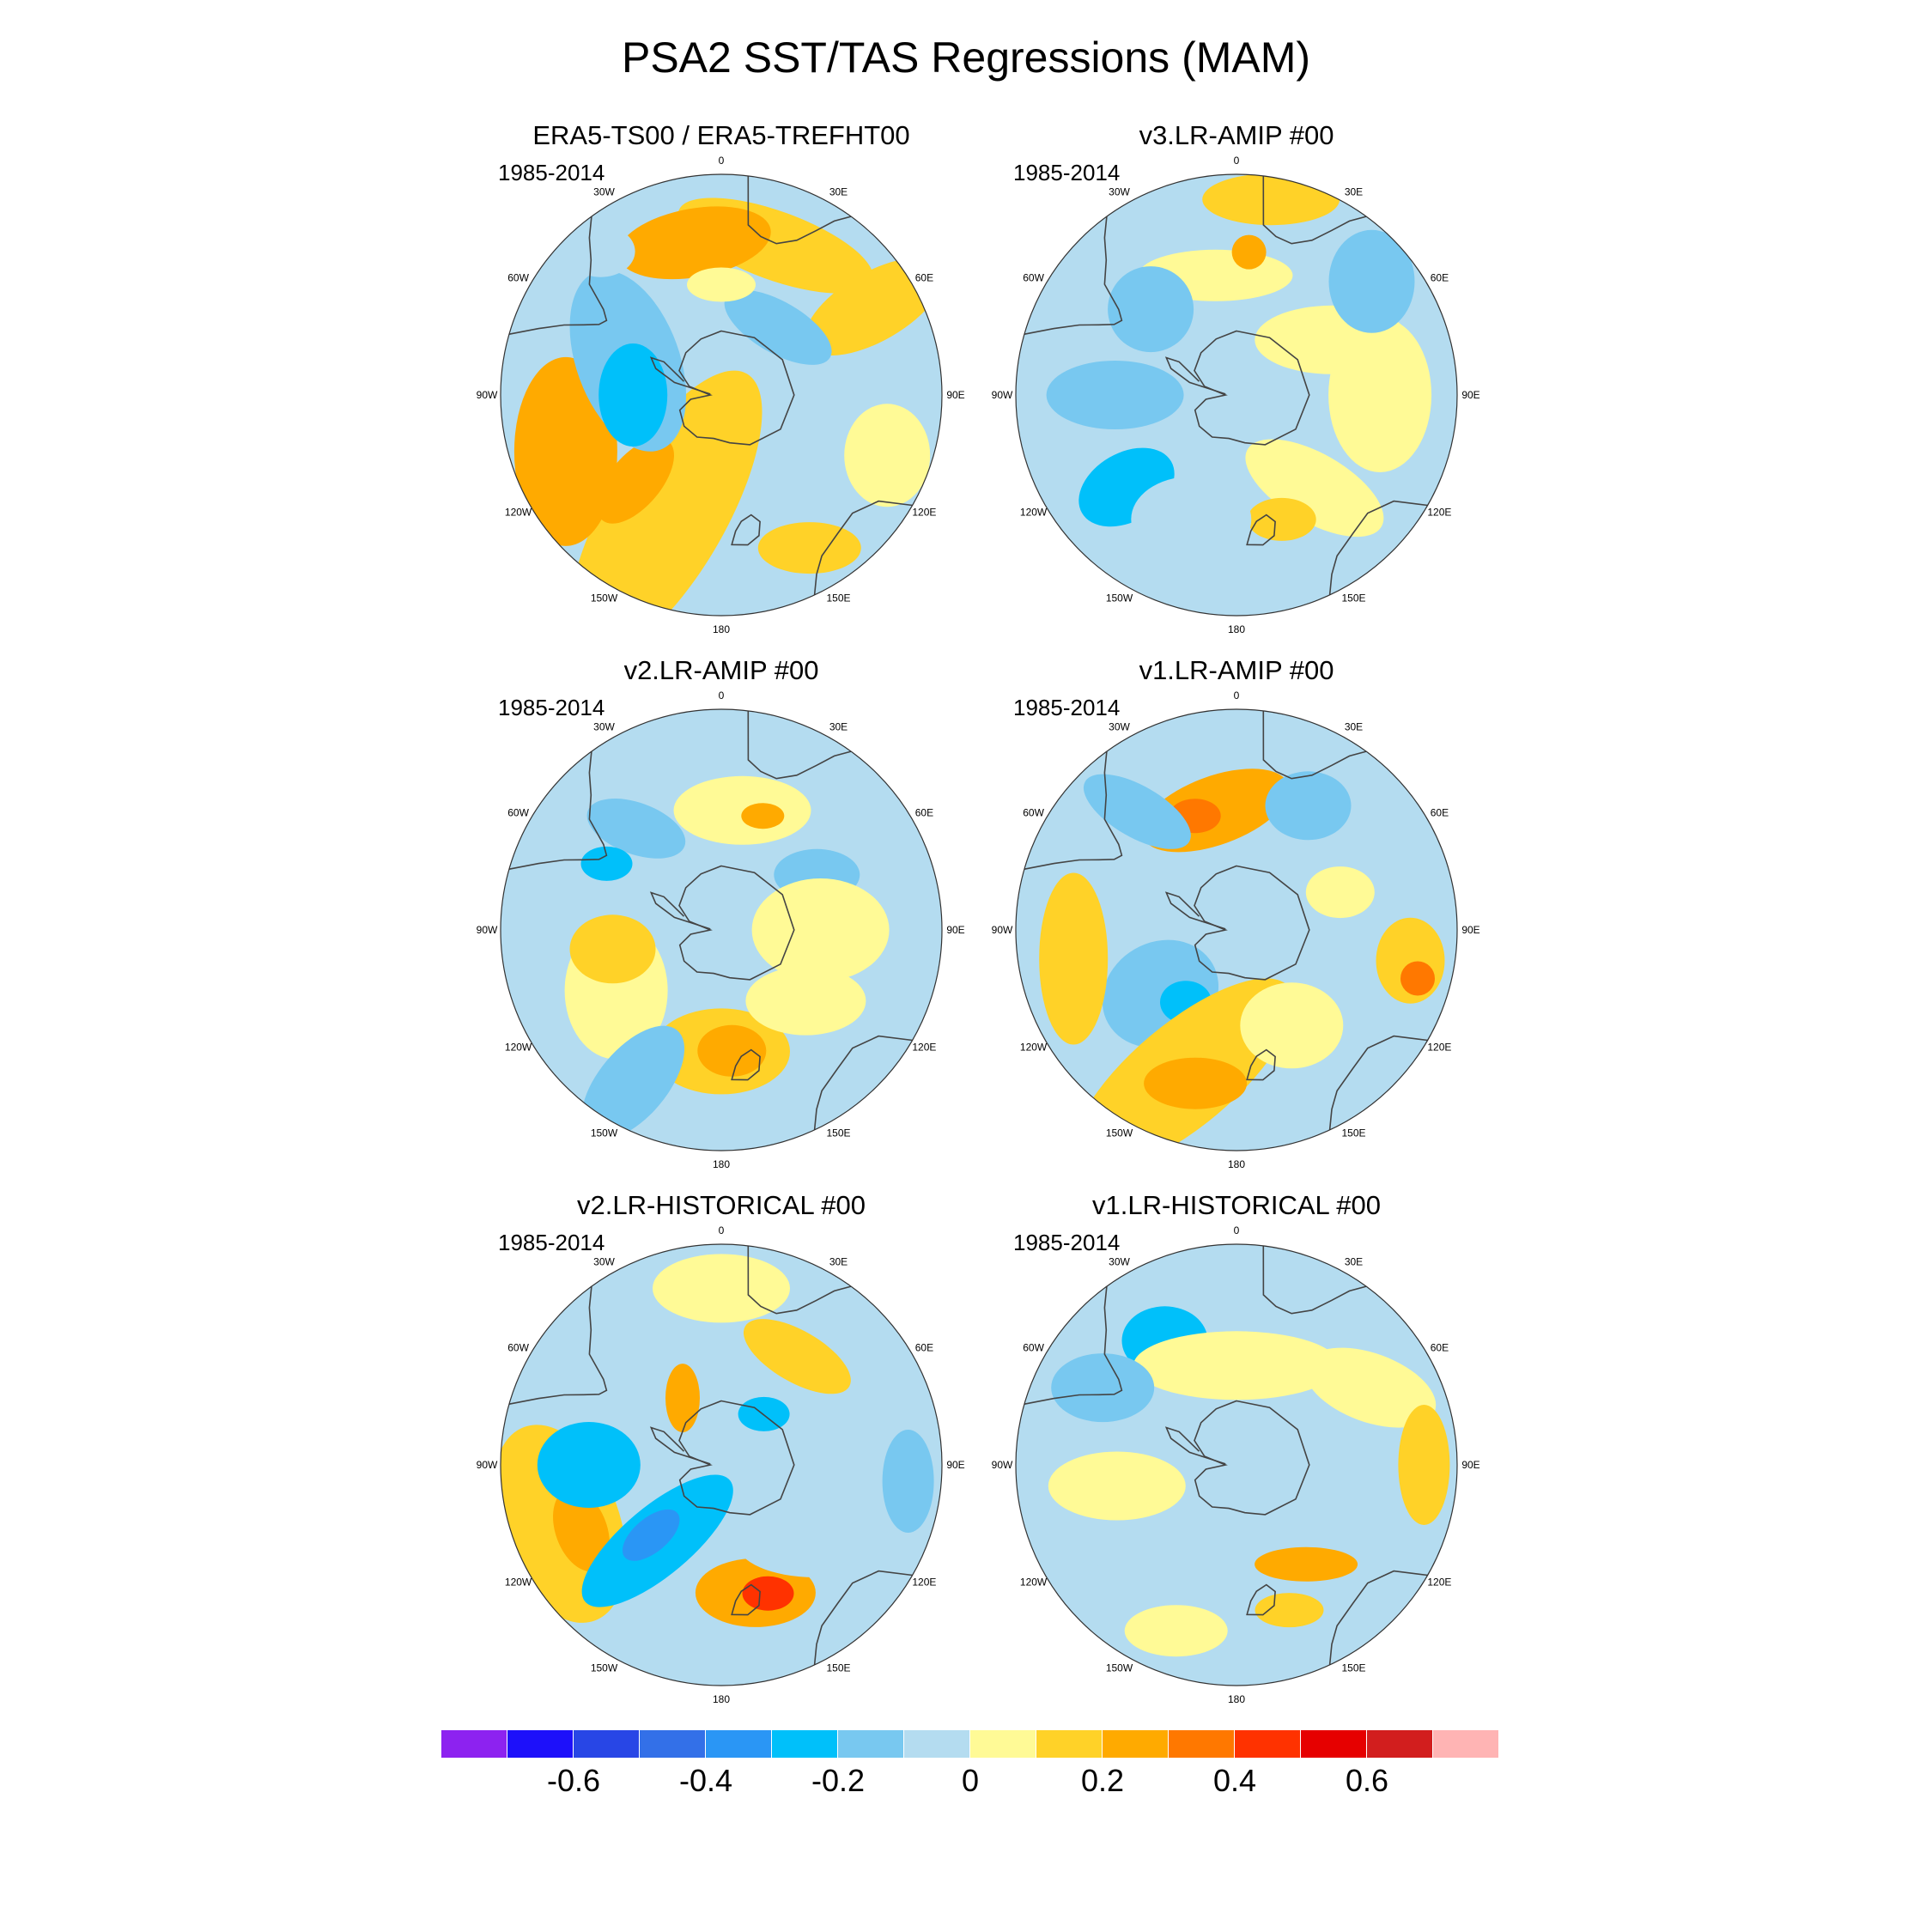 Image resolution: width=1932 pixels, height=1932 pixels. What do you see at coordinates (722, 161) in the screenshot?
I see `longitude-label: 0` at bounding box center [722, 161].